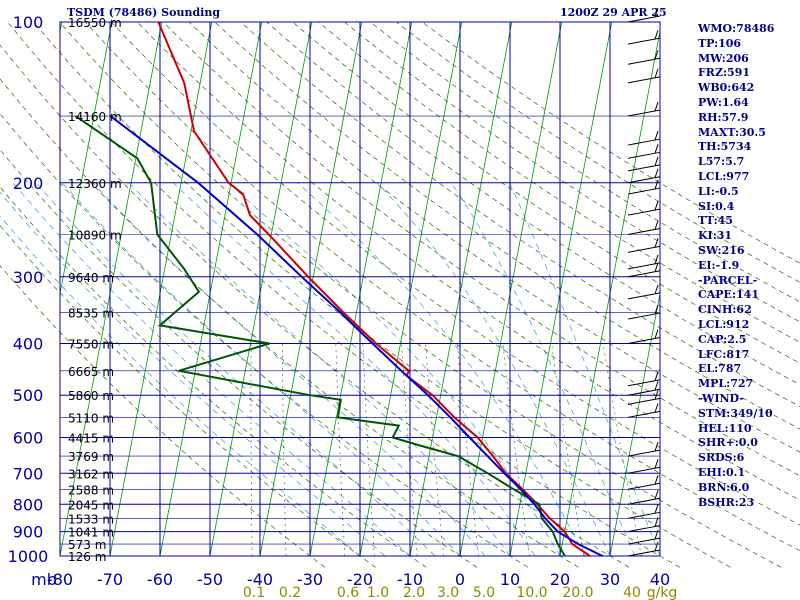 The height and width of the screenshot is (600, 800). I want to click on temperature-tick-label: -20, so click(360, 579).